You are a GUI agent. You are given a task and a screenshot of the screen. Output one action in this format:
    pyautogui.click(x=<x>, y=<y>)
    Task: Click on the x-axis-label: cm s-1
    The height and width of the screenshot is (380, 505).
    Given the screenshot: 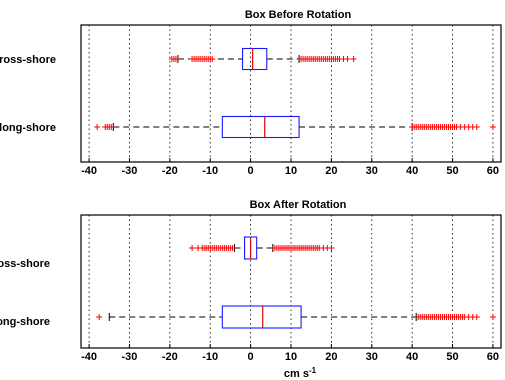 What is the action you would take?
    pyautogui.click(x=300, y=373)
    